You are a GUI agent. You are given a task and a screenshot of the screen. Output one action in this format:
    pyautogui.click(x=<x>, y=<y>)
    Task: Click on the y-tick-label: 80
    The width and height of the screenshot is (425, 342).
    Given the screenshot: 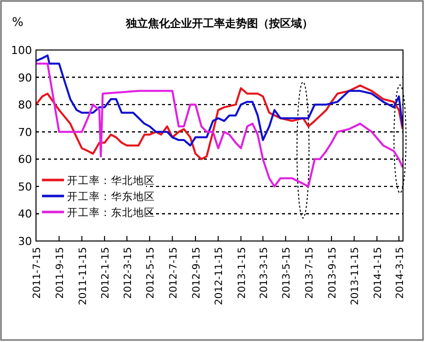 What is the action you would take?
    pyautogui.click(x=25, y=105)
    